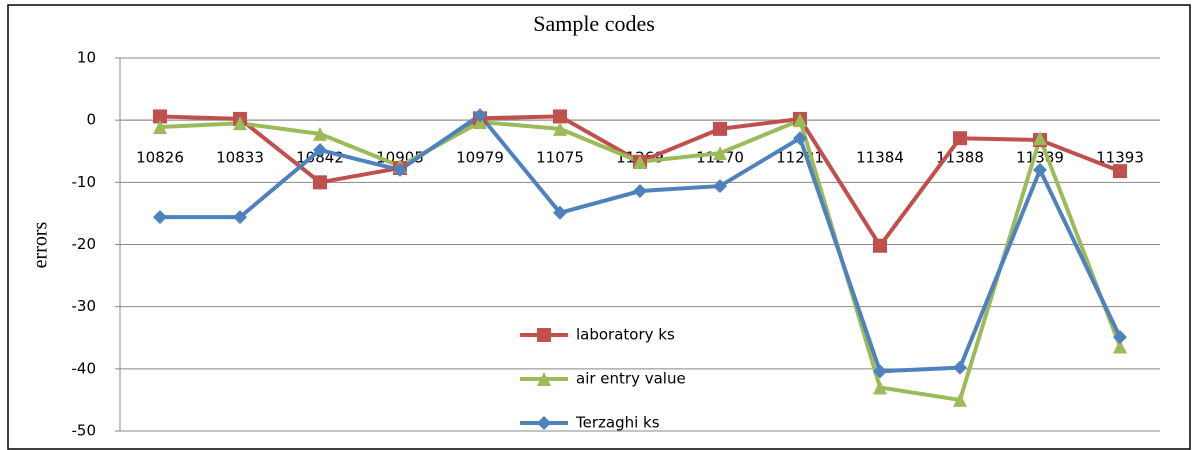 The height and width of the screenshot is (450, 1198). What do you see at coordinates (800, 158) in the screenshot?
I see `x-tick-label: 11281` at bounding box center [800, 158].